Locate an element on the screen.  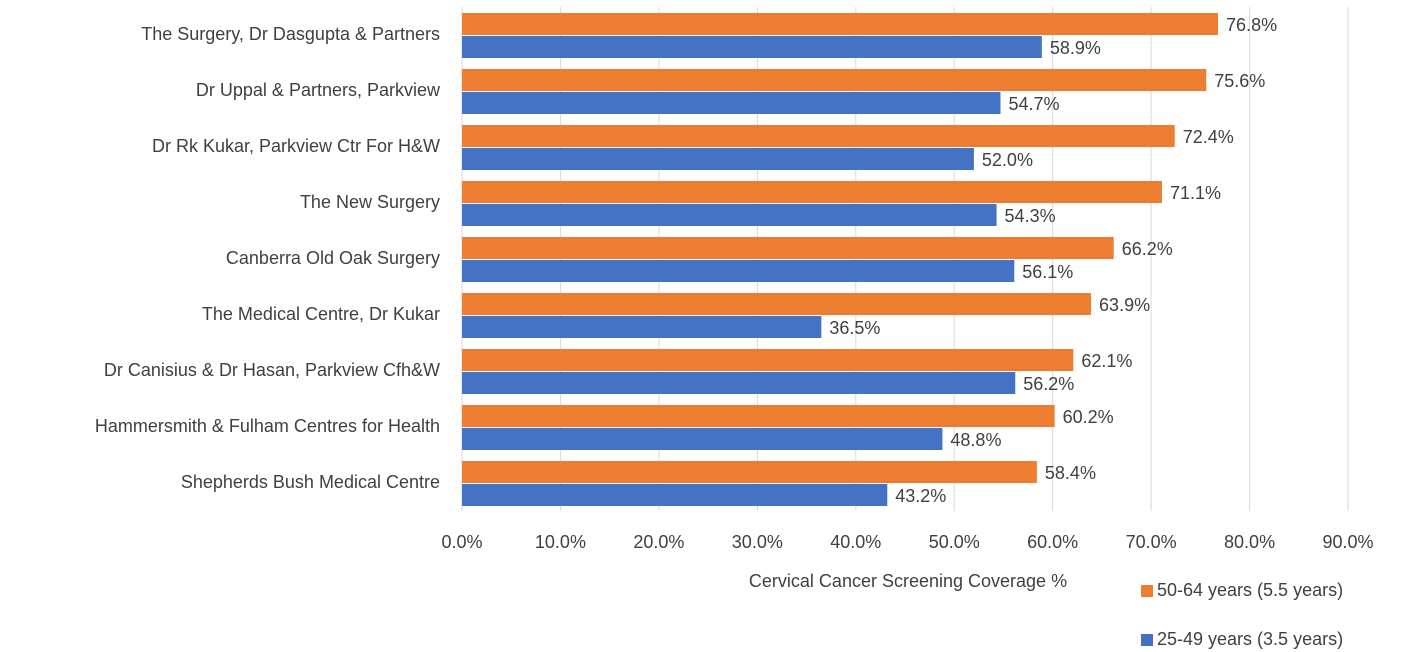
x-tick-label: 70.0% is located at coordinates (1151, 542).